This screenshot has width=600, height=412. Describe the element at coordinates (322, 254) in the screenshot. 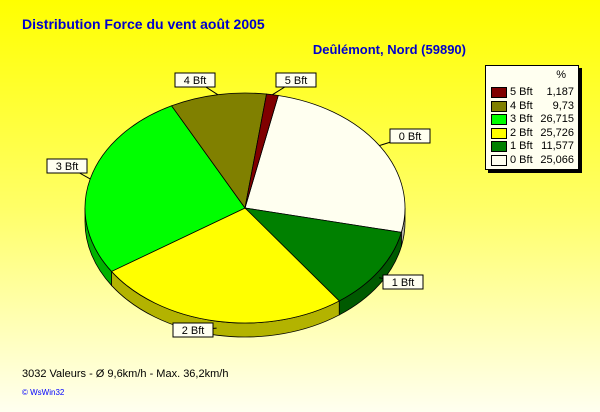

I see `pie-slice-1-bft` at that location.